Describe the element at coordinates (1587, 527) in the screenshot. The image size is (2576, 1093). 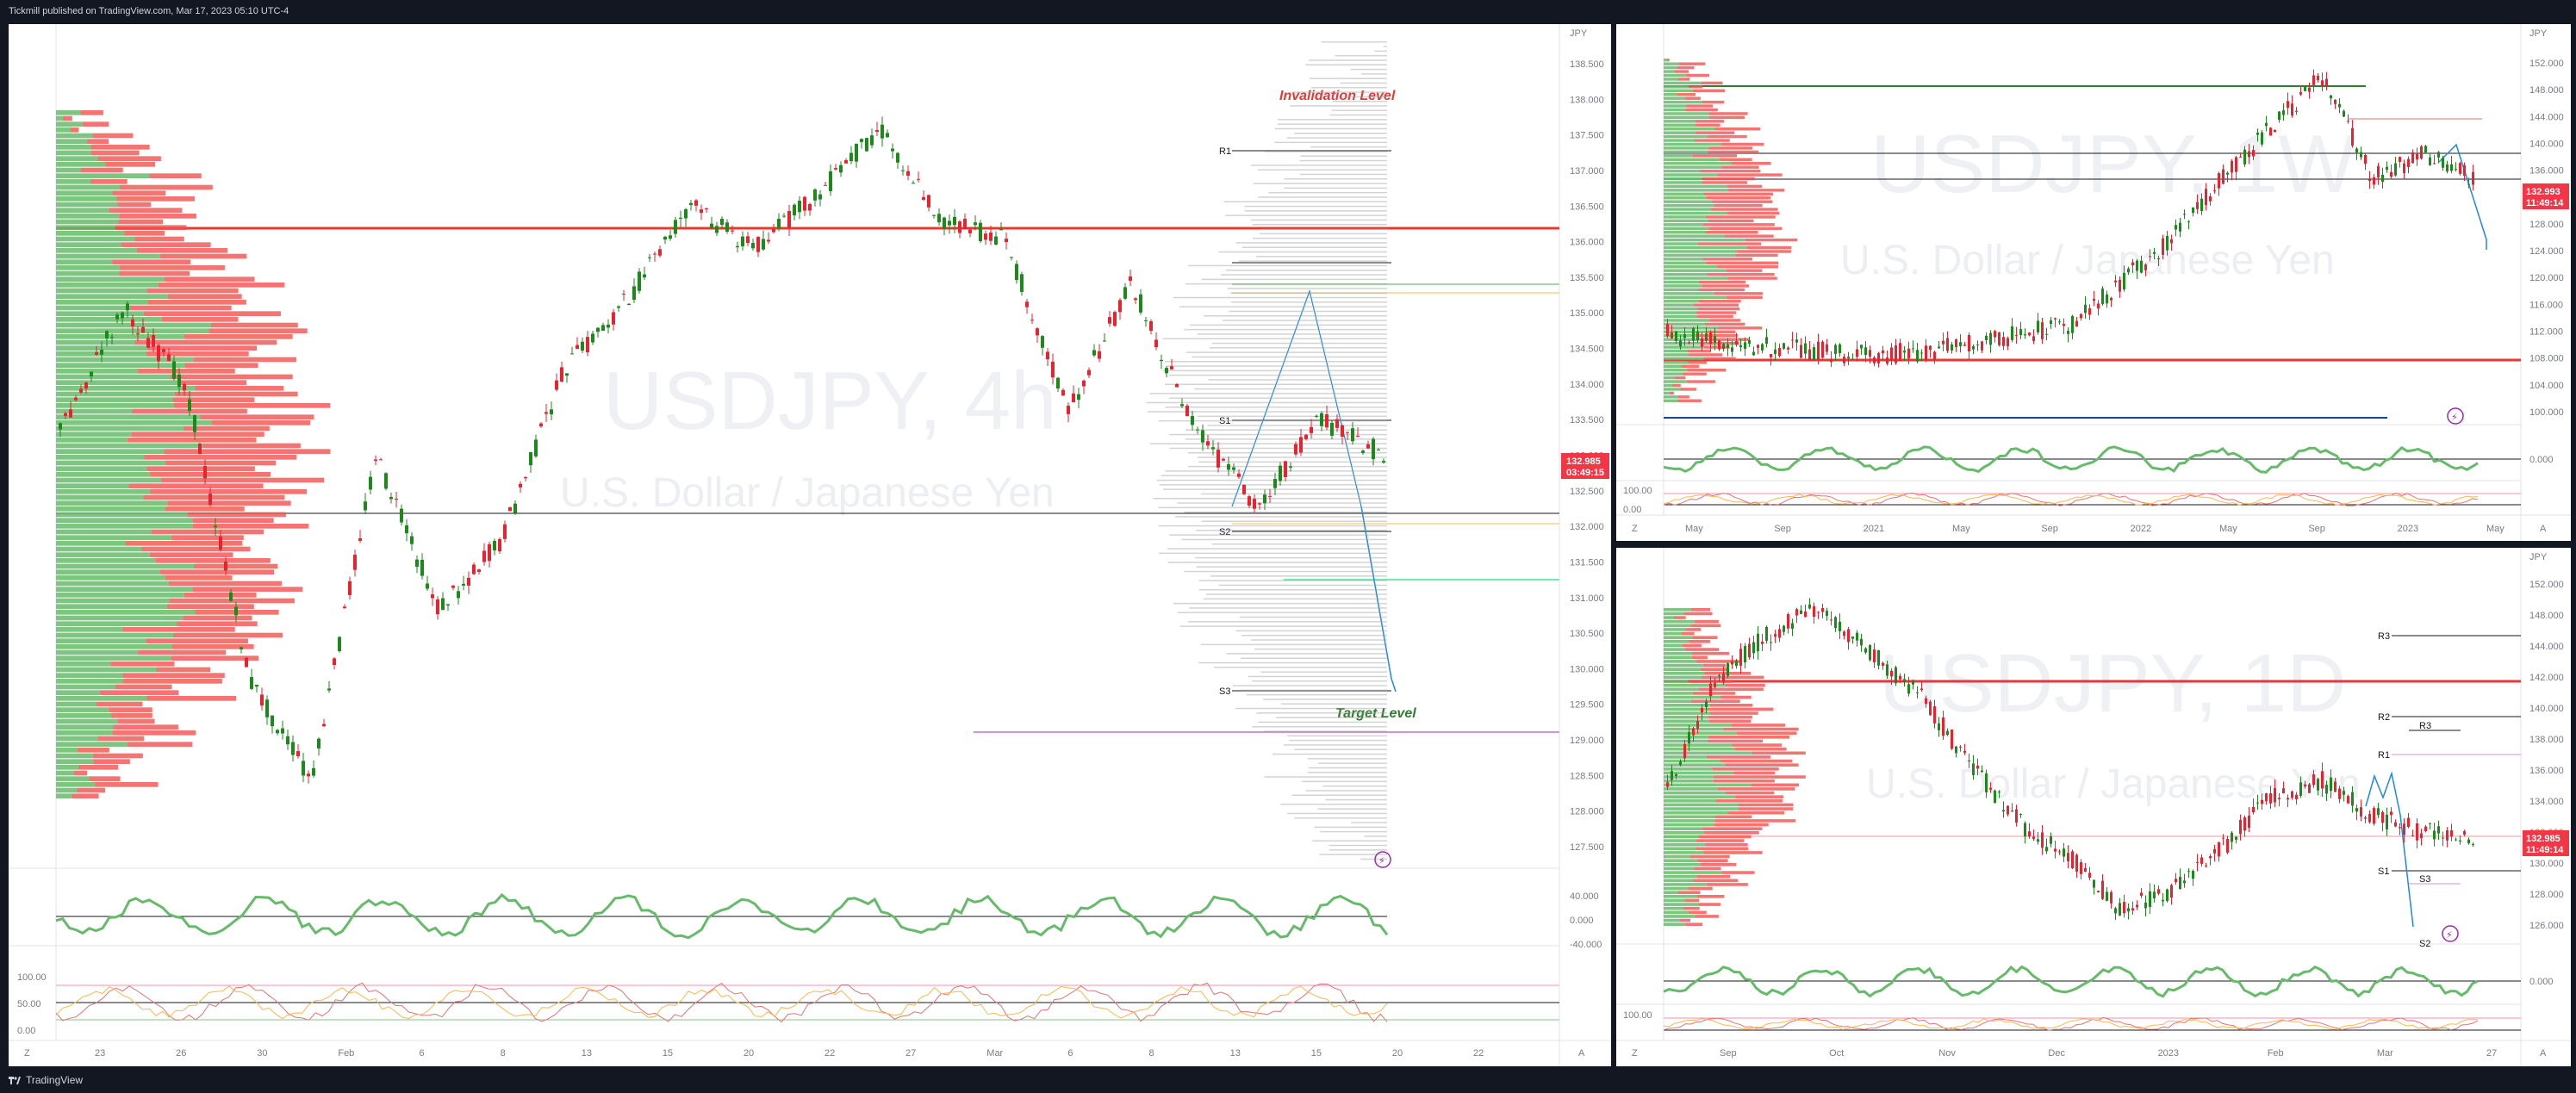
I see `price-tick-label: 132.000` at that location.